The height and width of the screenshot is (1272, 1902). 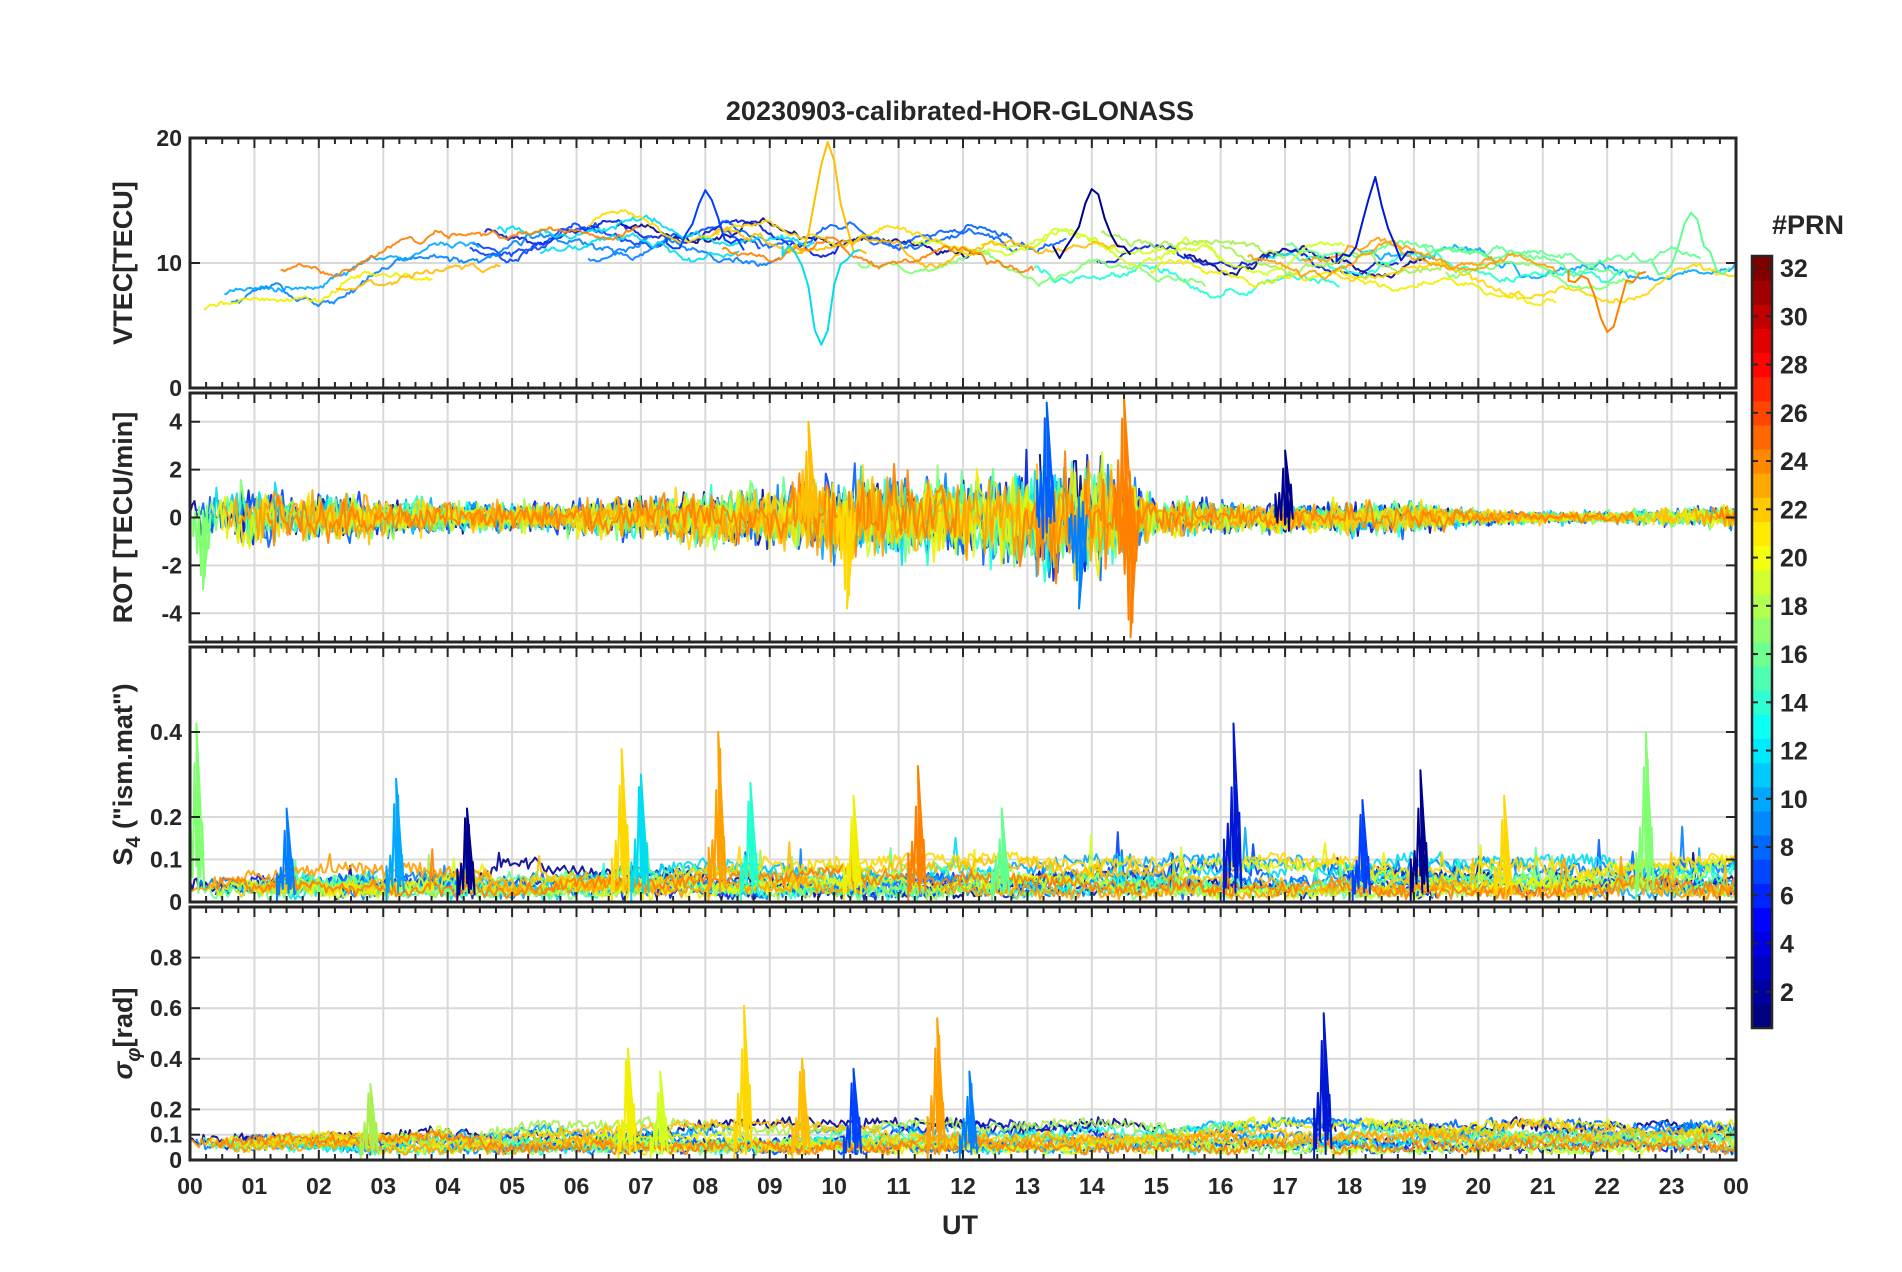 What do you see at coordinates (166, 732) in the screenshot?
I see `panel-s4-ytick-label: 0.4` at bounding box center [166, 732].